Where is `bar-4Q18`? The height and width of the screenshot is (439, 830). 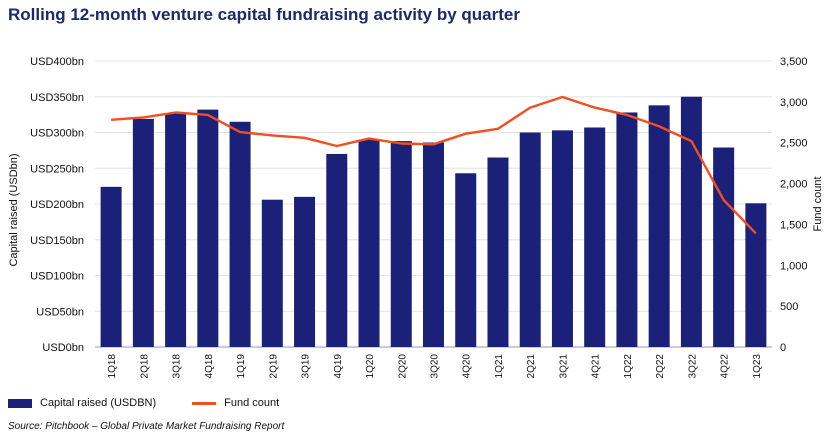 bar-4Q18 is located at coordinates (208, 228).